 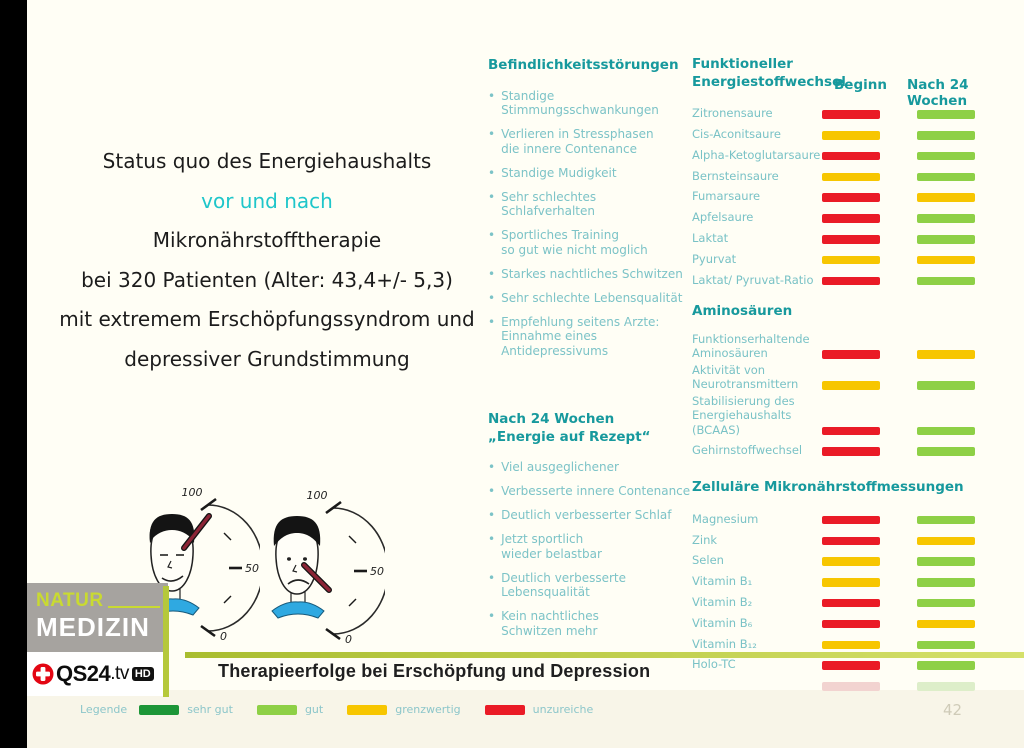 What do you see at coordinates (722, 622) in the screenshot?
I see `row-label: Vitamin B₆` at bounding box center [722, 622].